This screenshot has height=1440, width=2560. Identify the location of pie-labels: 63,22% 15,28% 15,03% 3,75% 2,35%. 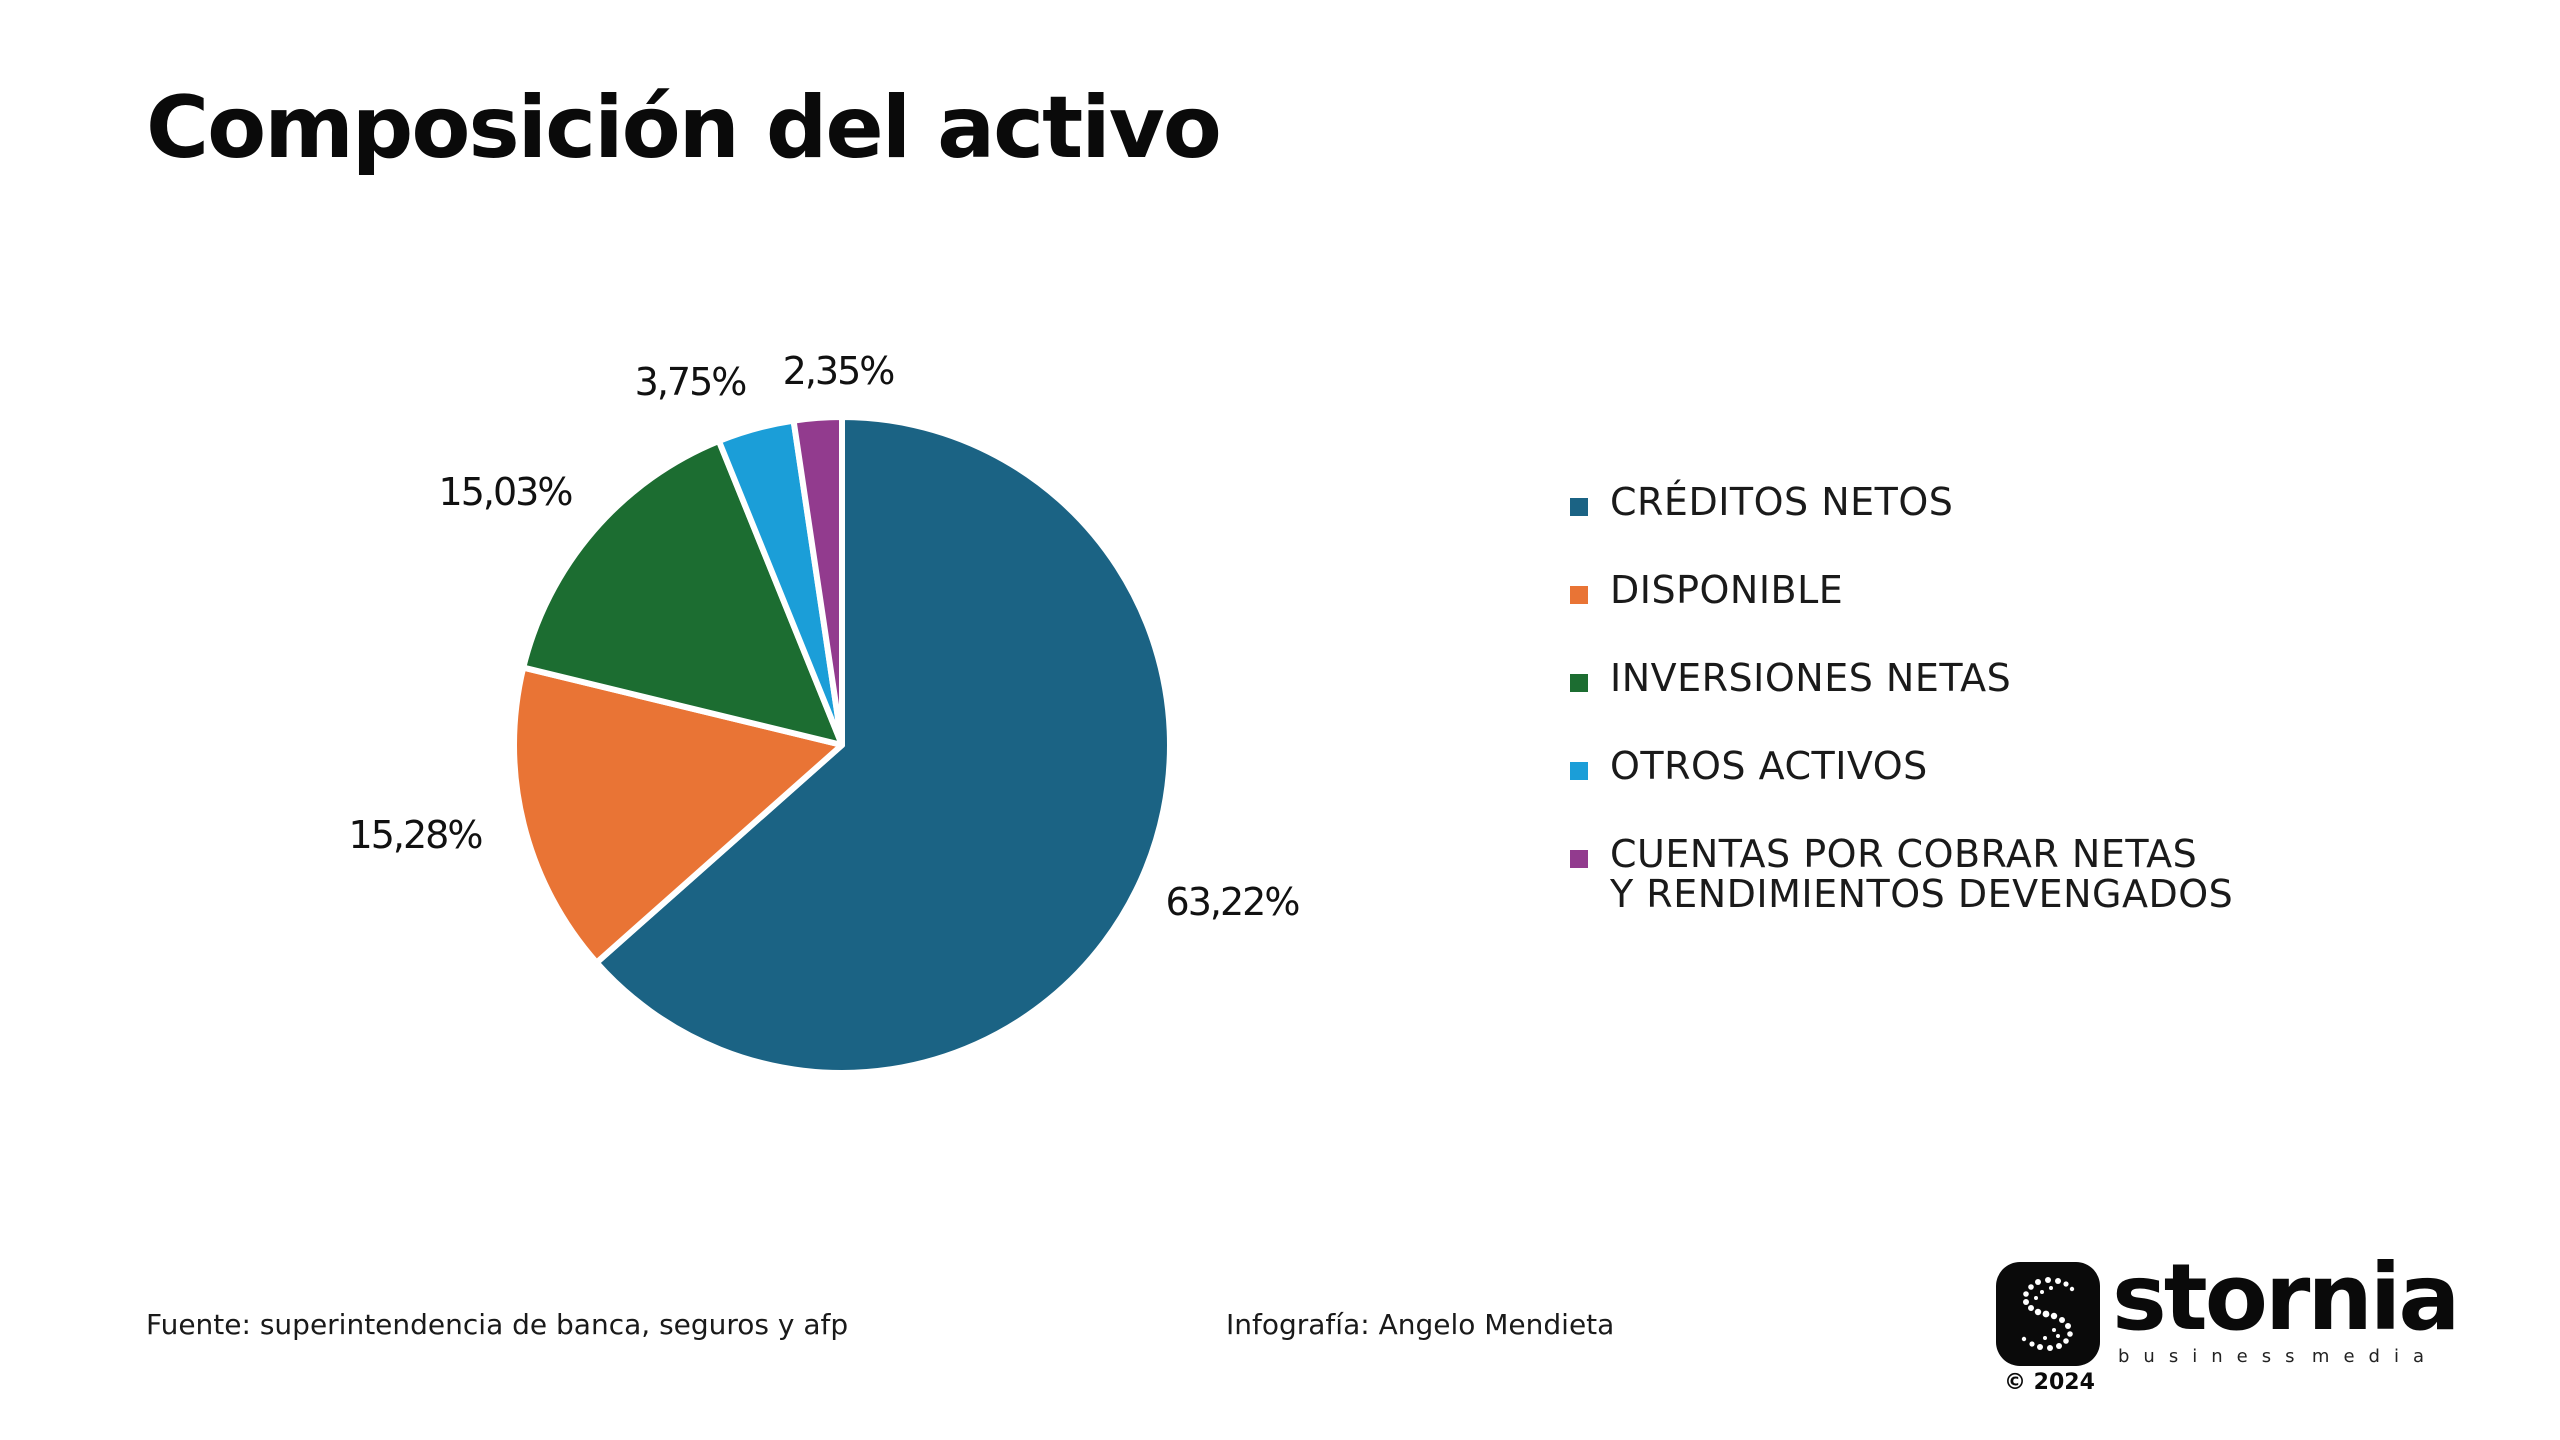
(825, 636).